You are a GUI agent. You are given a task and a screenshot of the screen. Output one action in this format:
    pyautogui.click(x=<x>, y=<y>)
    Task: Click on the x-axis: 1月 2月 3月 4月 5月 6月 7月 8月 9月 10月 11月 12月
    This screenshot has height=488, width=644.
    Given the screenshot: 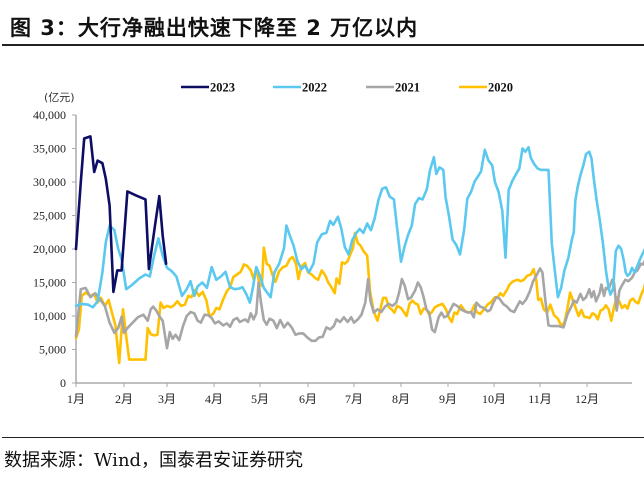 What is the action you would take?
    pyautogui.click(x=349, y=394)
    